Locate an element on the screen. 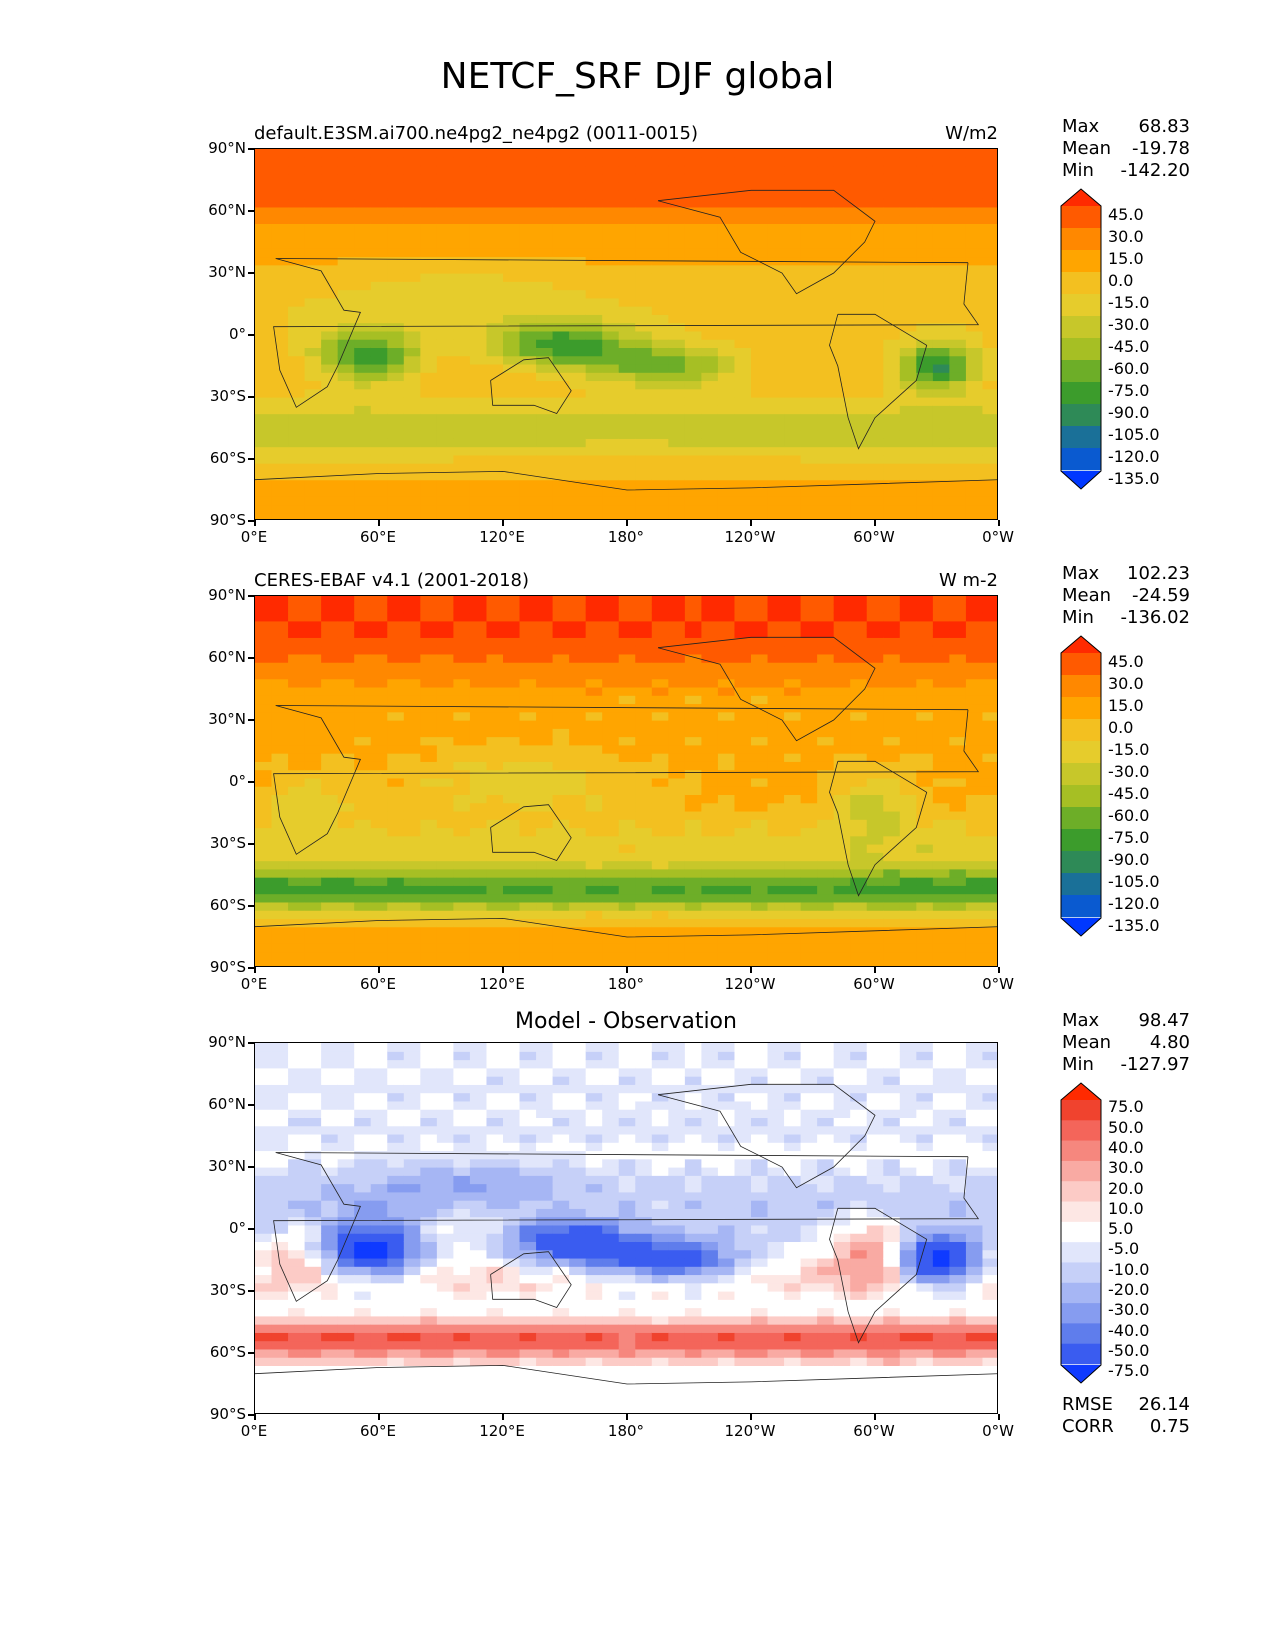 The height and width of the screenshot is (1650, 1275). observation-colorbar-label: -135.0 is located at coordinates (1134, 925).